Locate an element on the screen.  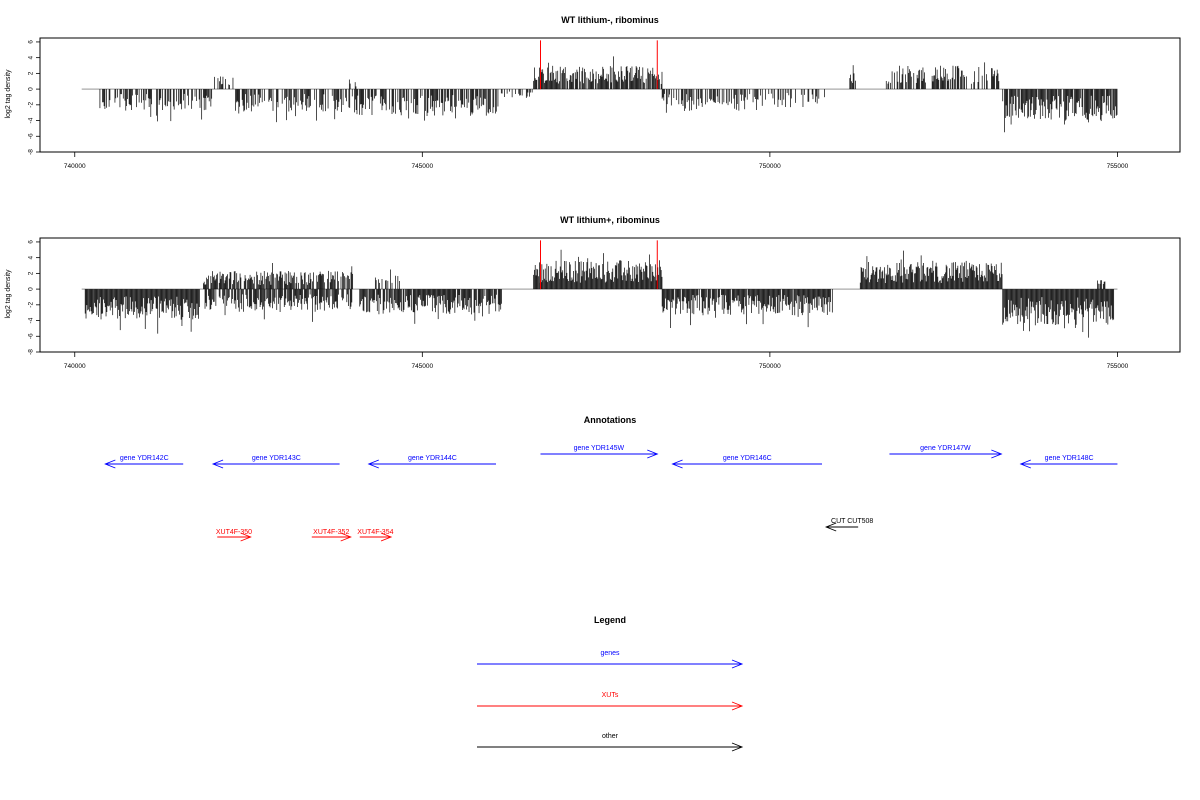
gene-label: gene YDR147W is located at coordinates (945, 448).